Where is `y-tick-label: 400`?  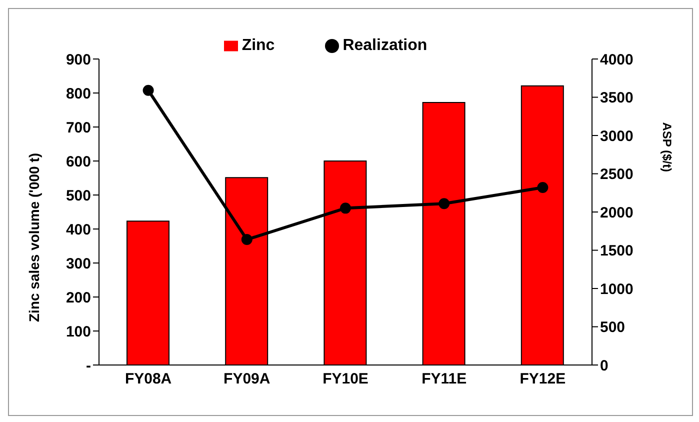 y-tick-label: 400 is located at coordinates (78, 229).